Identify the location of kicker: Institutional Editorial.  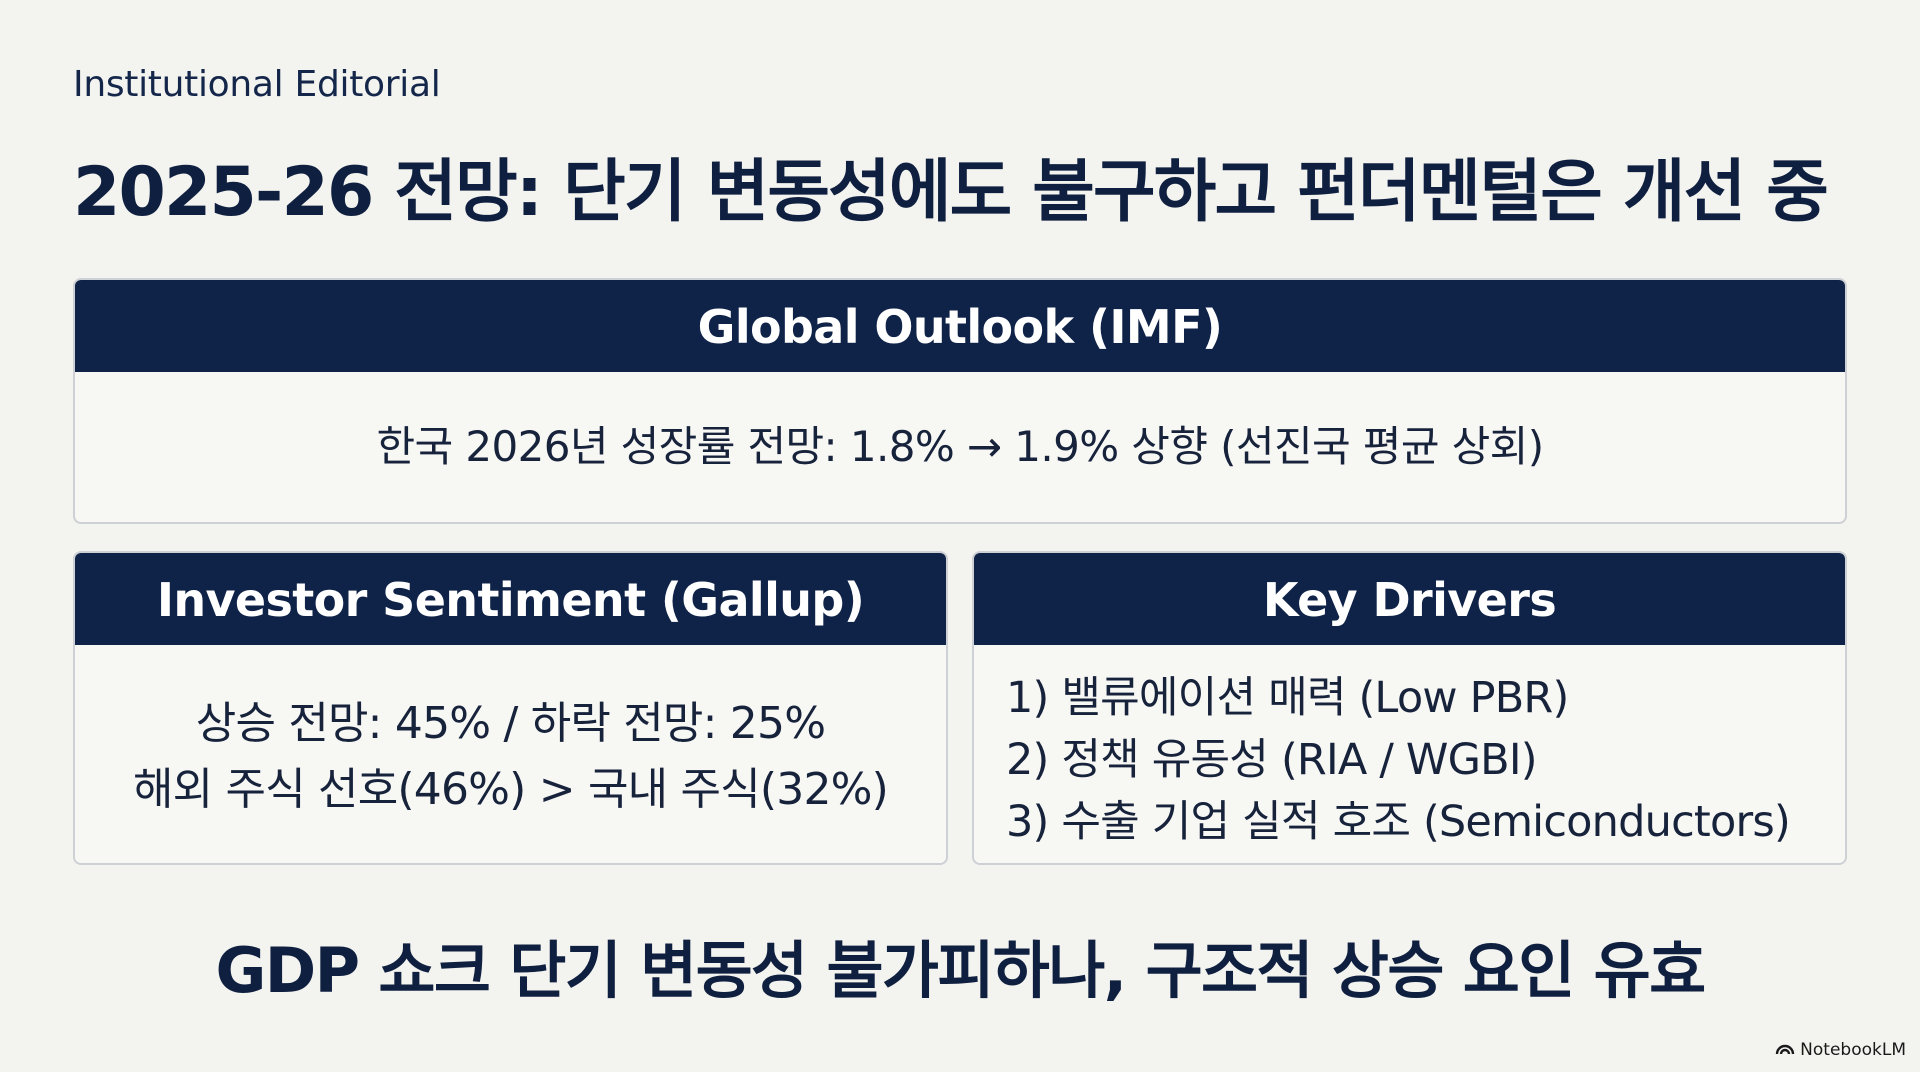
(257, 84).